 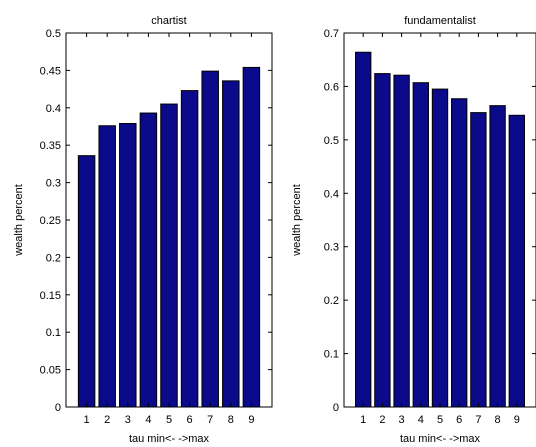 I want to click on y-tick-label: 0.25, so click(x=50, y=221).